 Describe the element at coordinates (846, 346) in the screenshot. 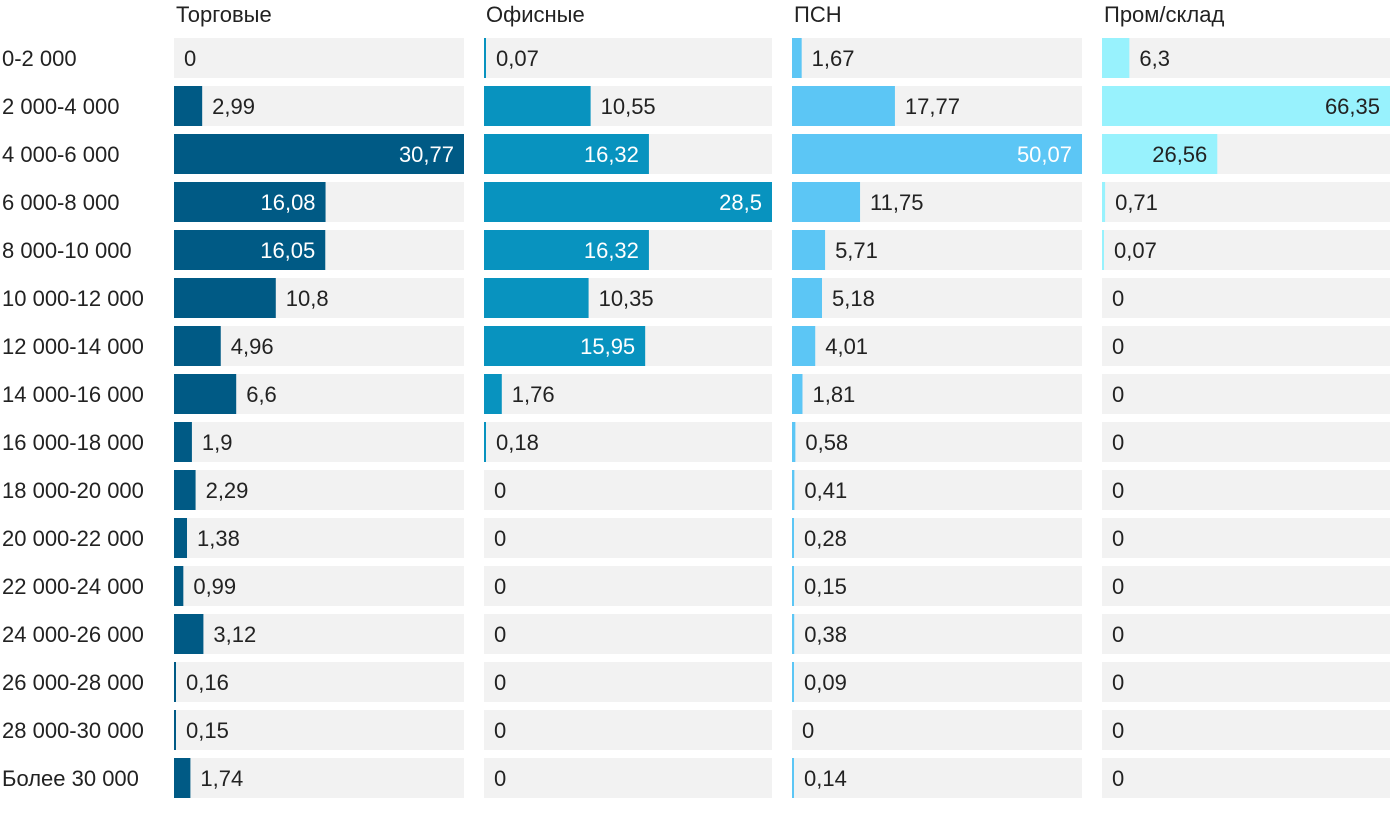

I see `data-label: 4,01` at that location.